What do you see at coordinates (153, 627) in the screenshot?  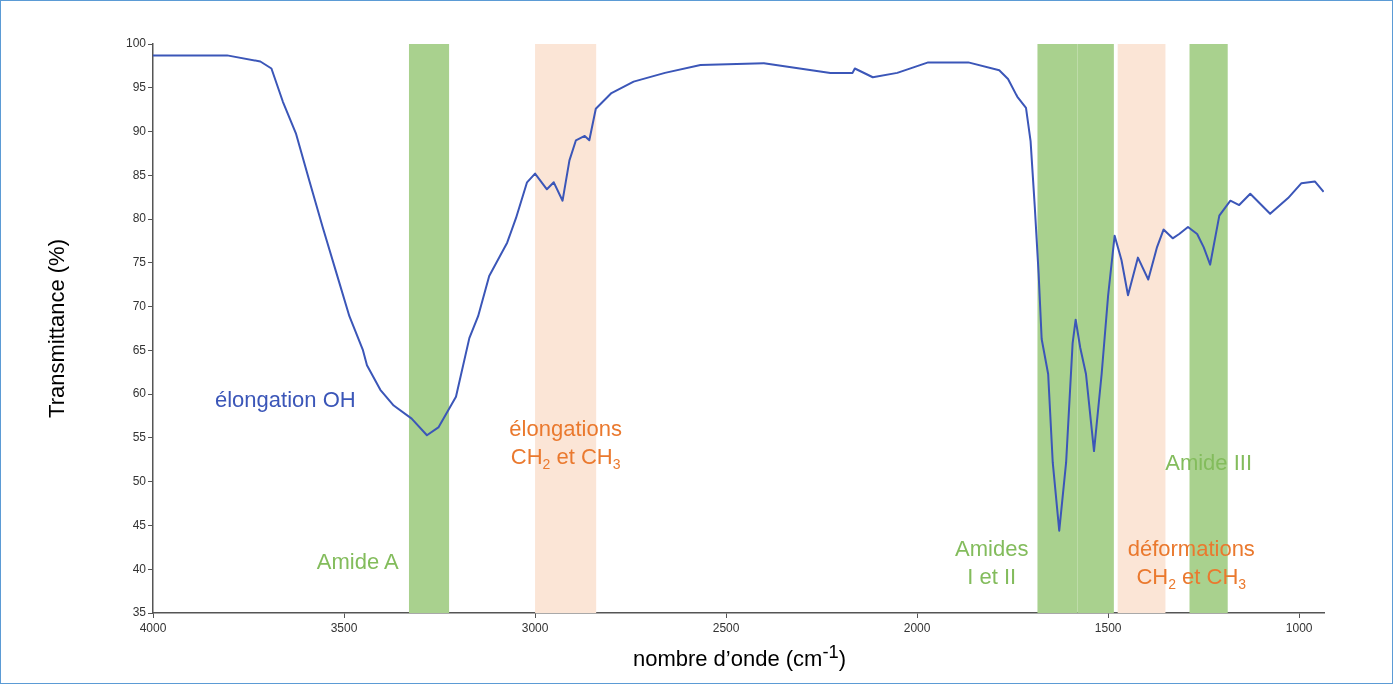 I see `x-tick-label: 4000` at bounding box center [153, 627].